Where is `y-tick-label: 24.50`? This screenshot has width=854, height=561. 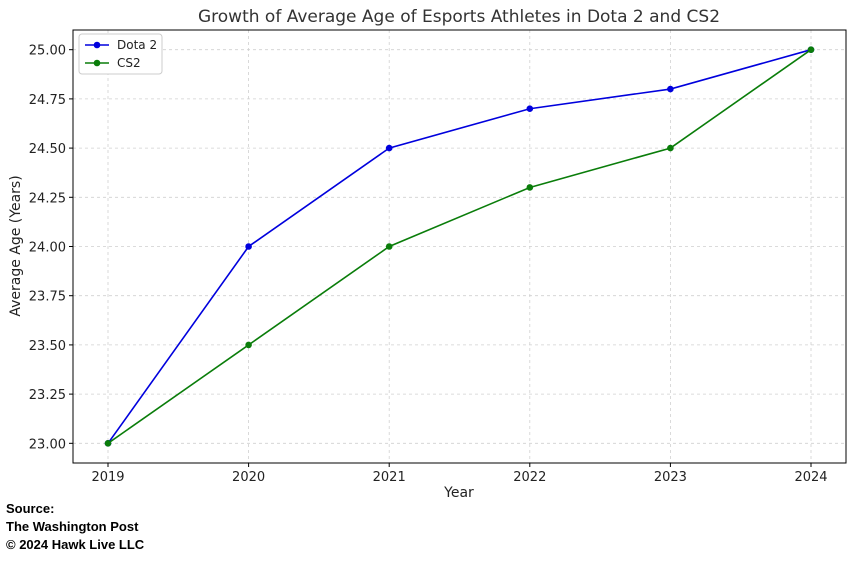 y-tick-label: 24.50 is located at coordinates (47, 149).